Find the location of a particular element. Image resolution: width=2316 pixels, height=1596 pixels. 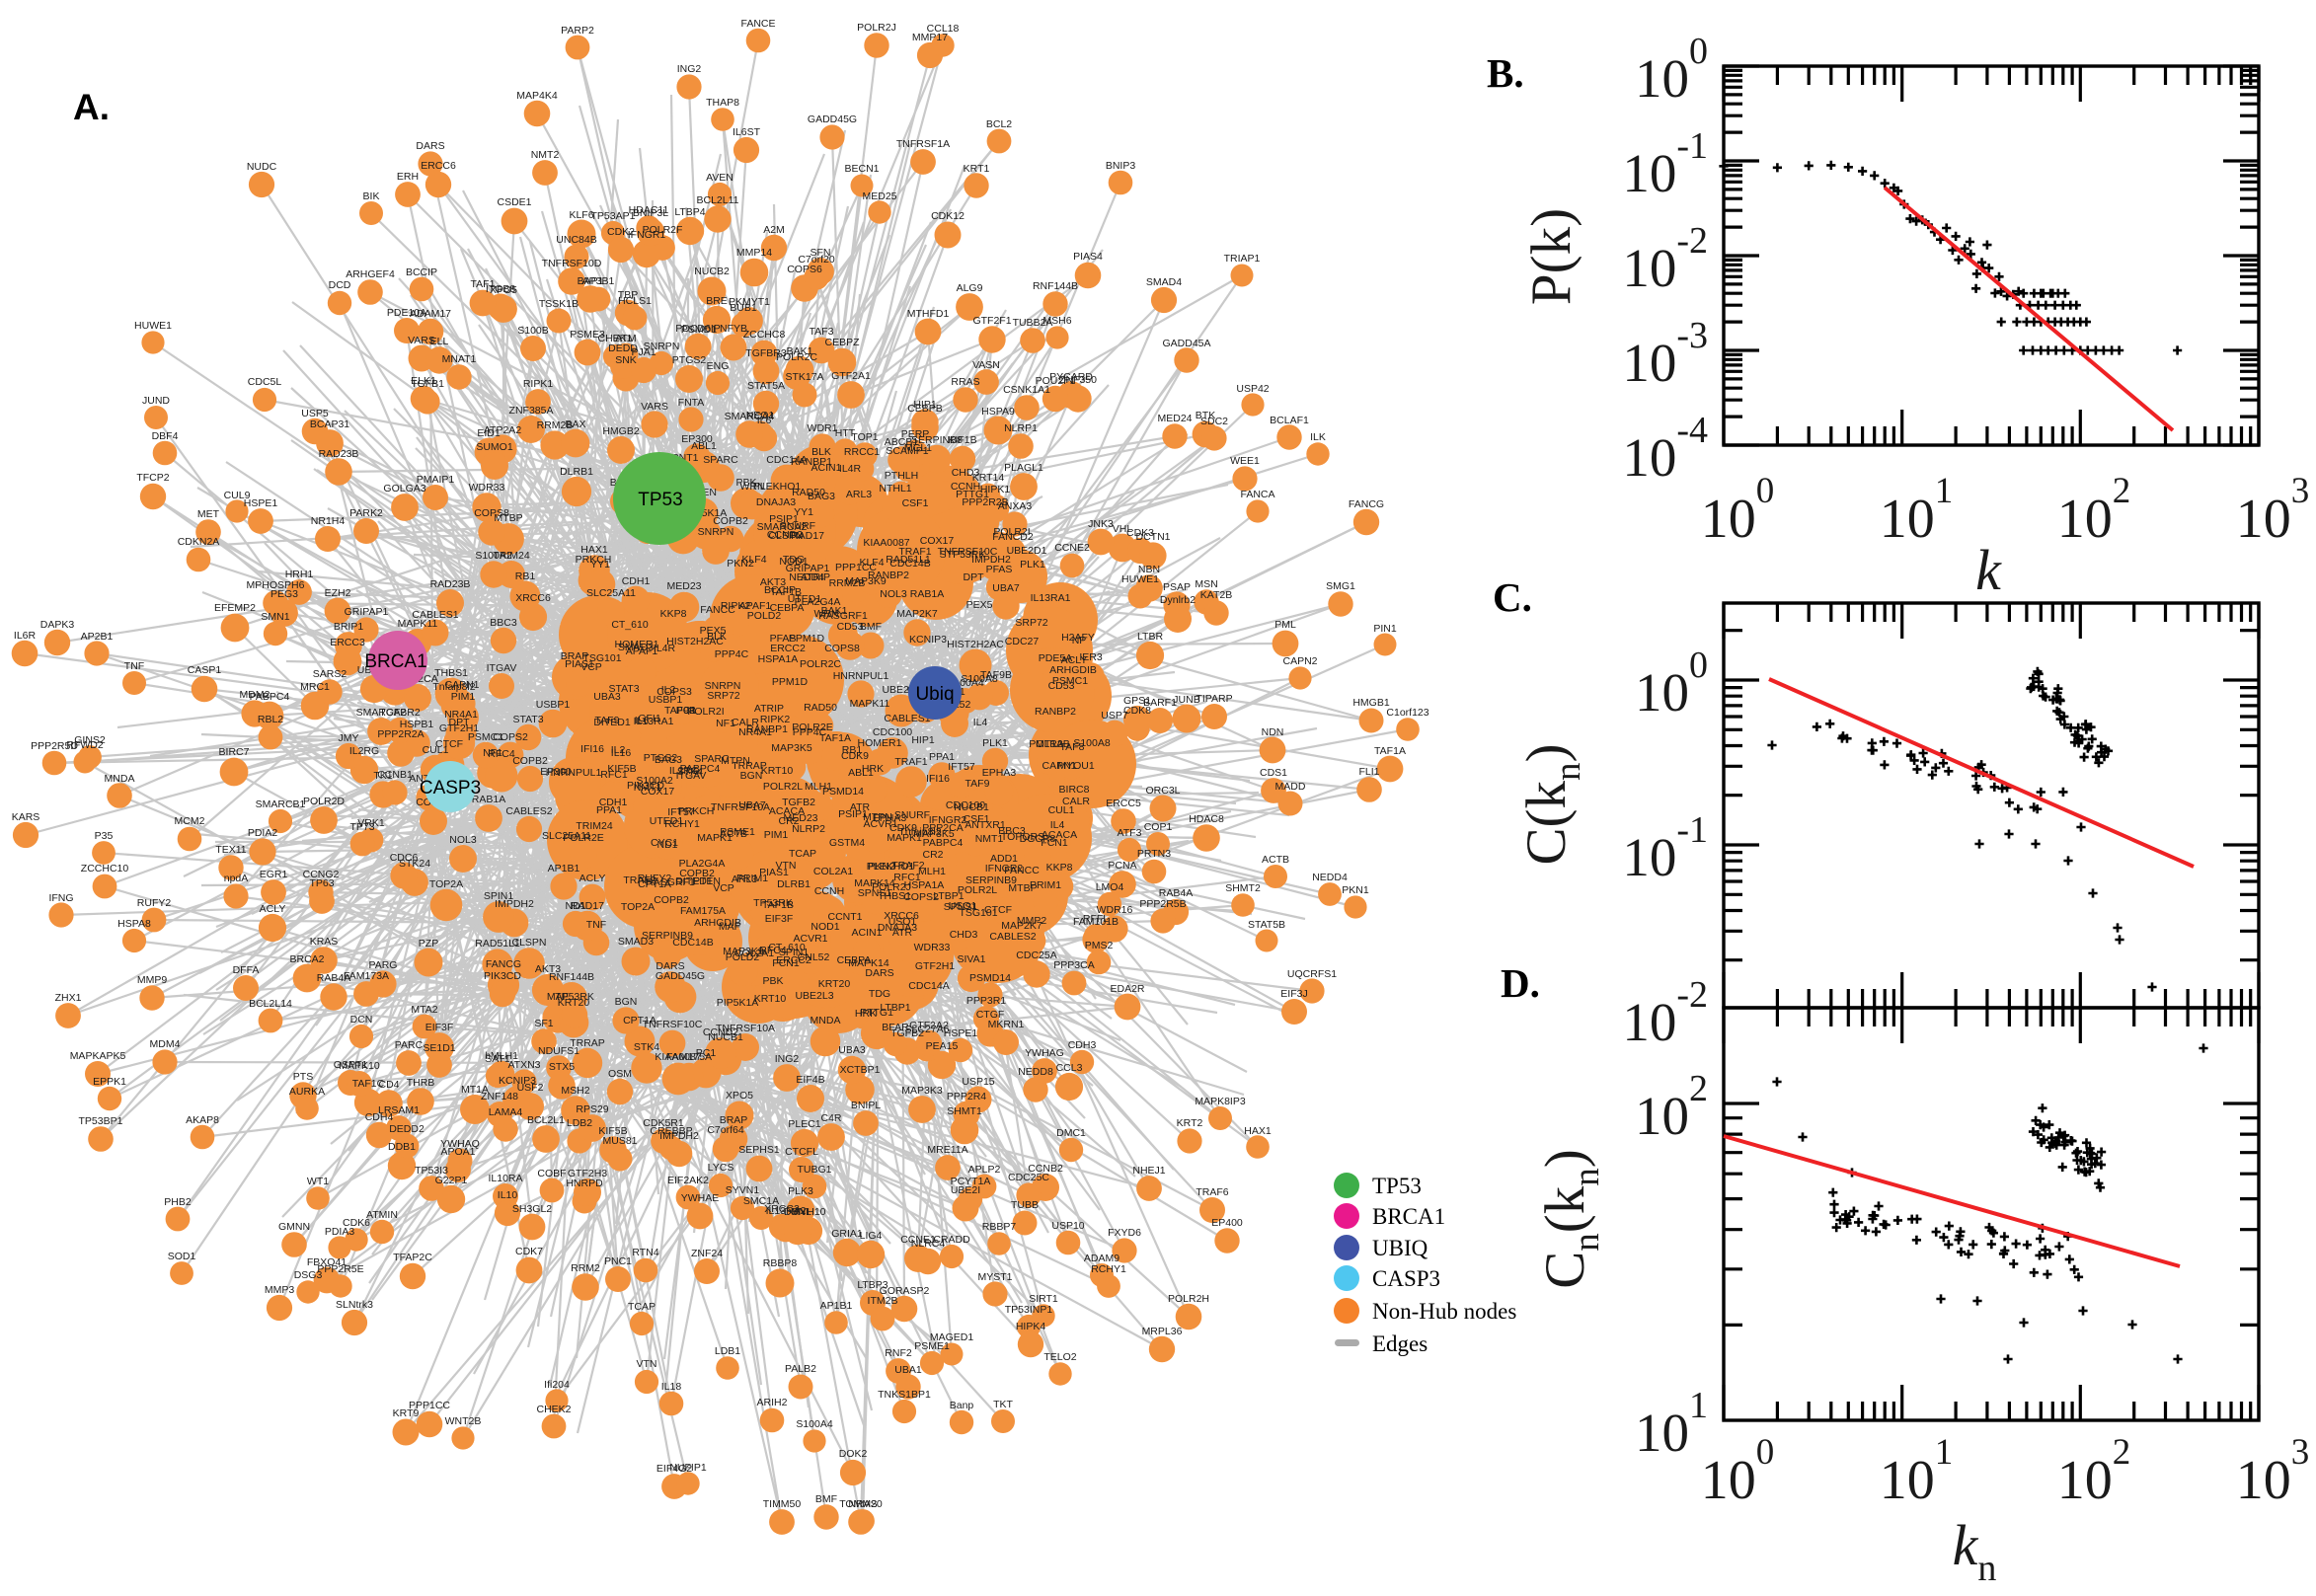

svg-text: XRCC6 is located at coordinates (901, 916).